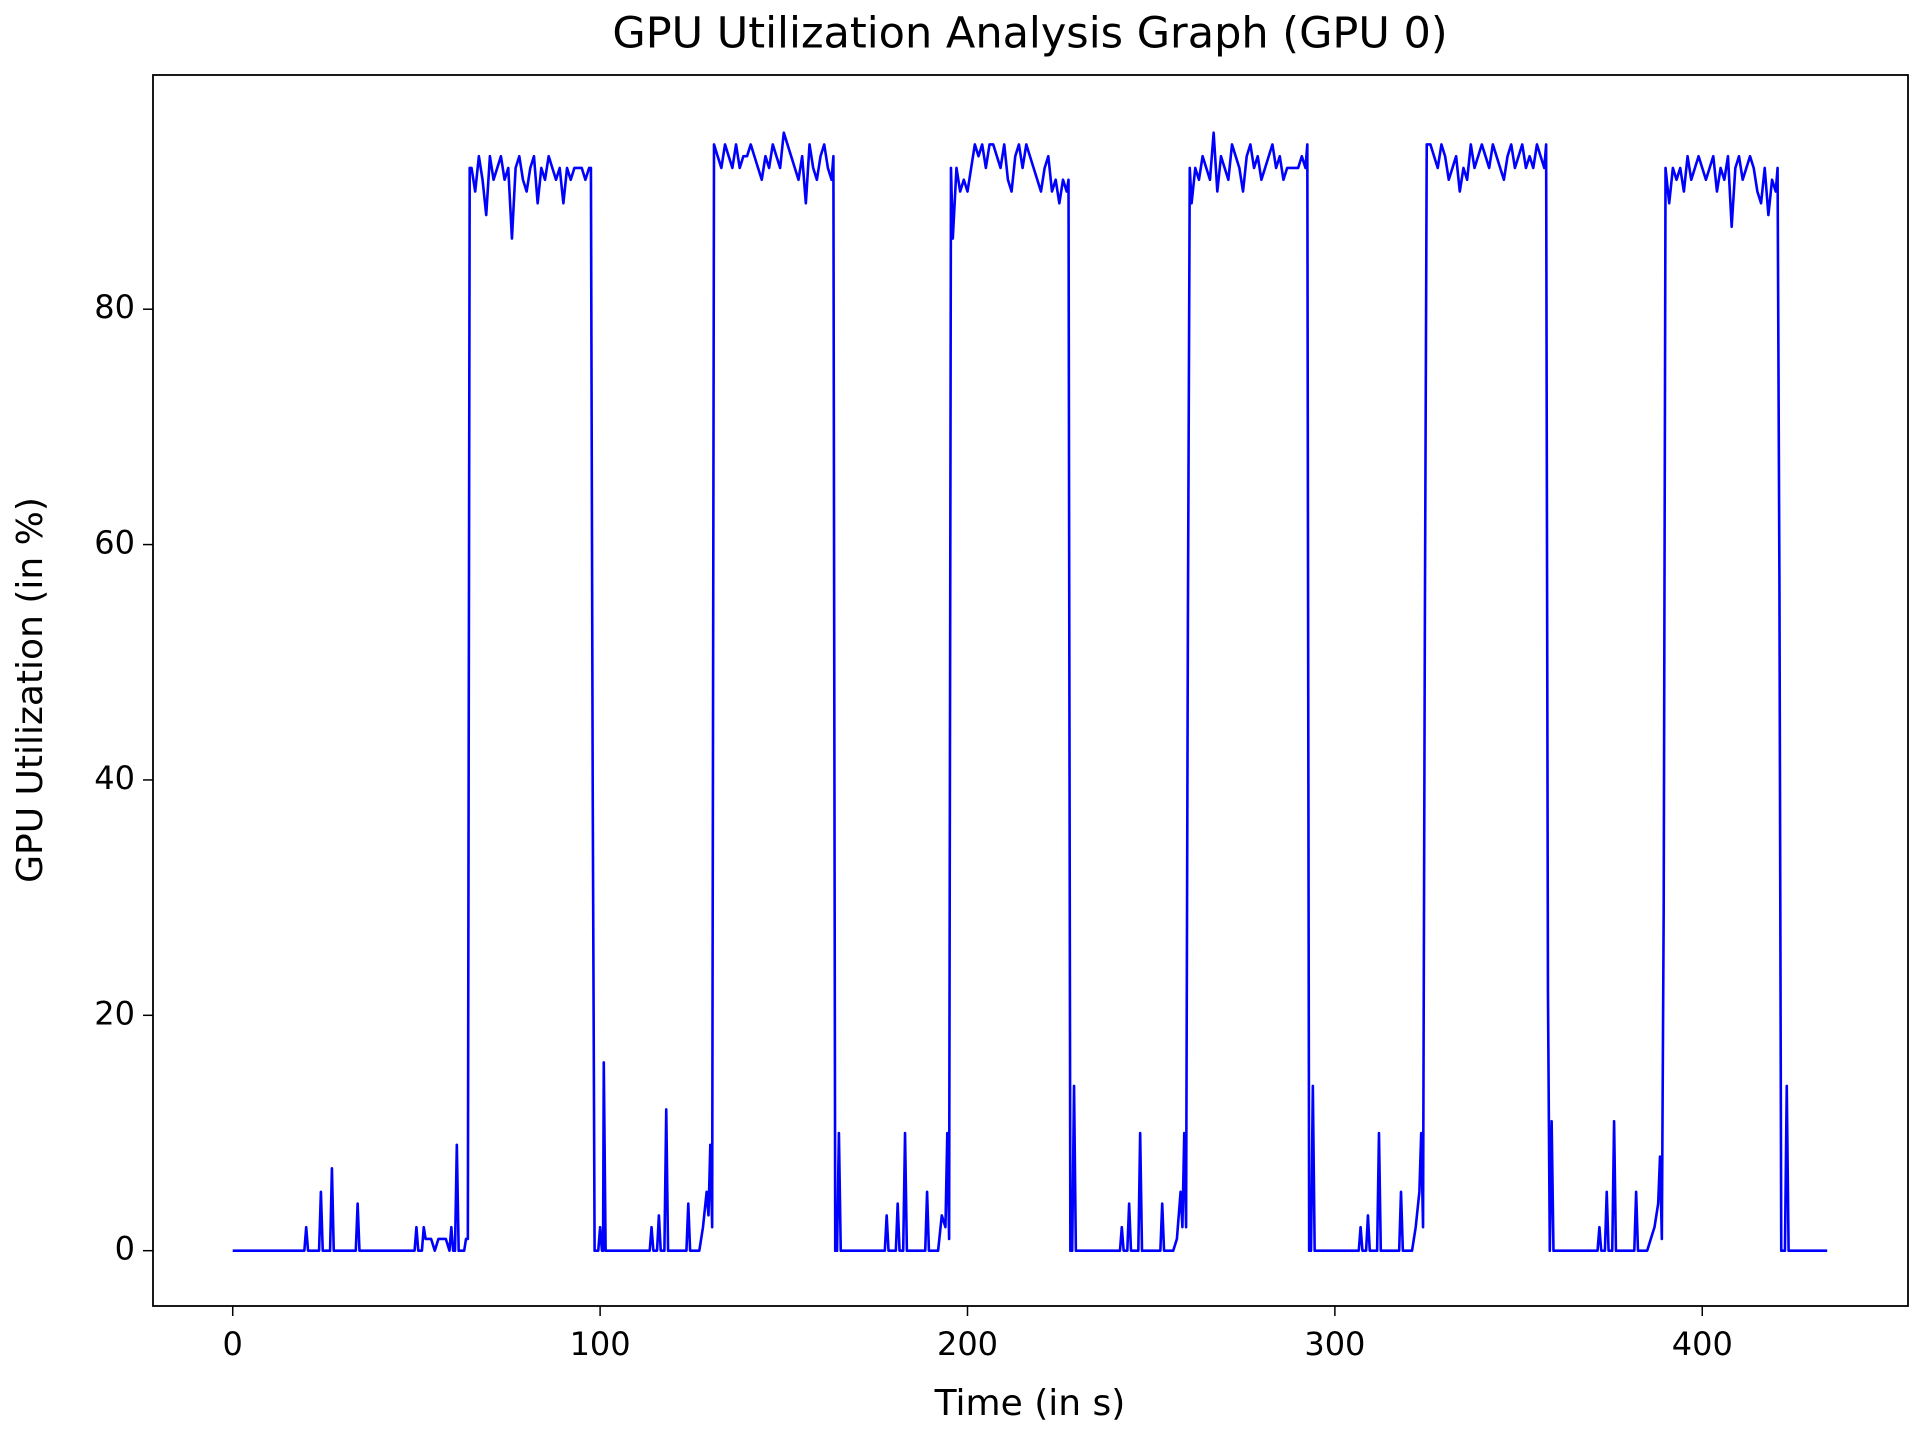  I want to click on y-tick-label: 60, so click(114, 543).